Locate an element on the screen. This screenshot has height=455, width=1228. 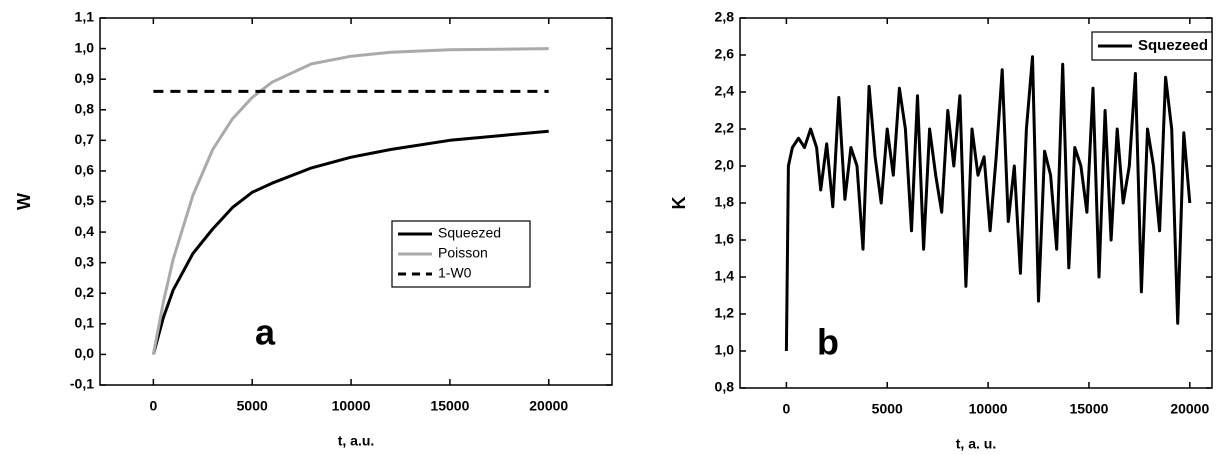
legend-label: 1-W0 is located at coordinates (455, 273).